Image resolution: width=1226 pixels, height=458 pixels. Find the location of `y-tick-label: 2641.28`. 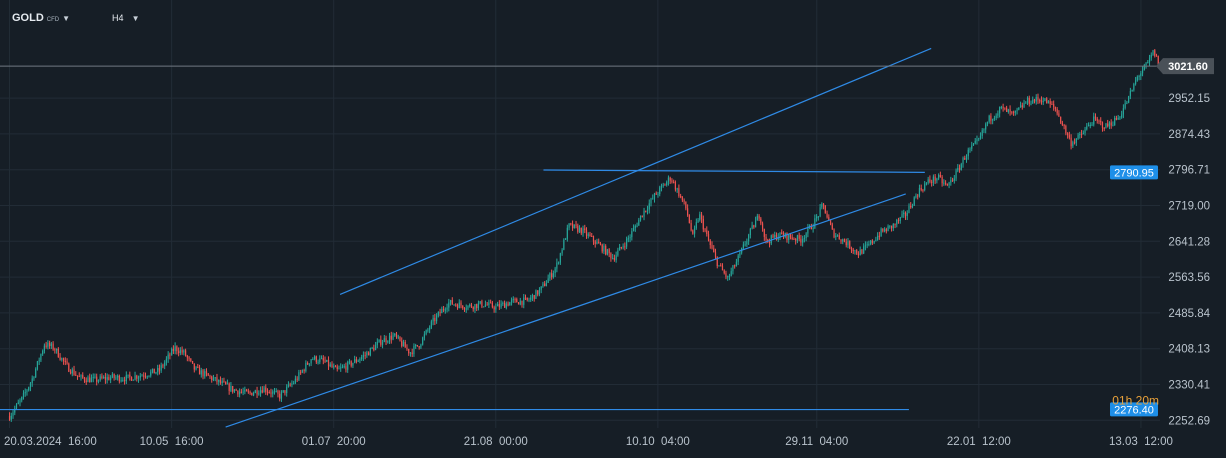

y-tick-label: 2641.28 is located at coordinates (1189, 242).